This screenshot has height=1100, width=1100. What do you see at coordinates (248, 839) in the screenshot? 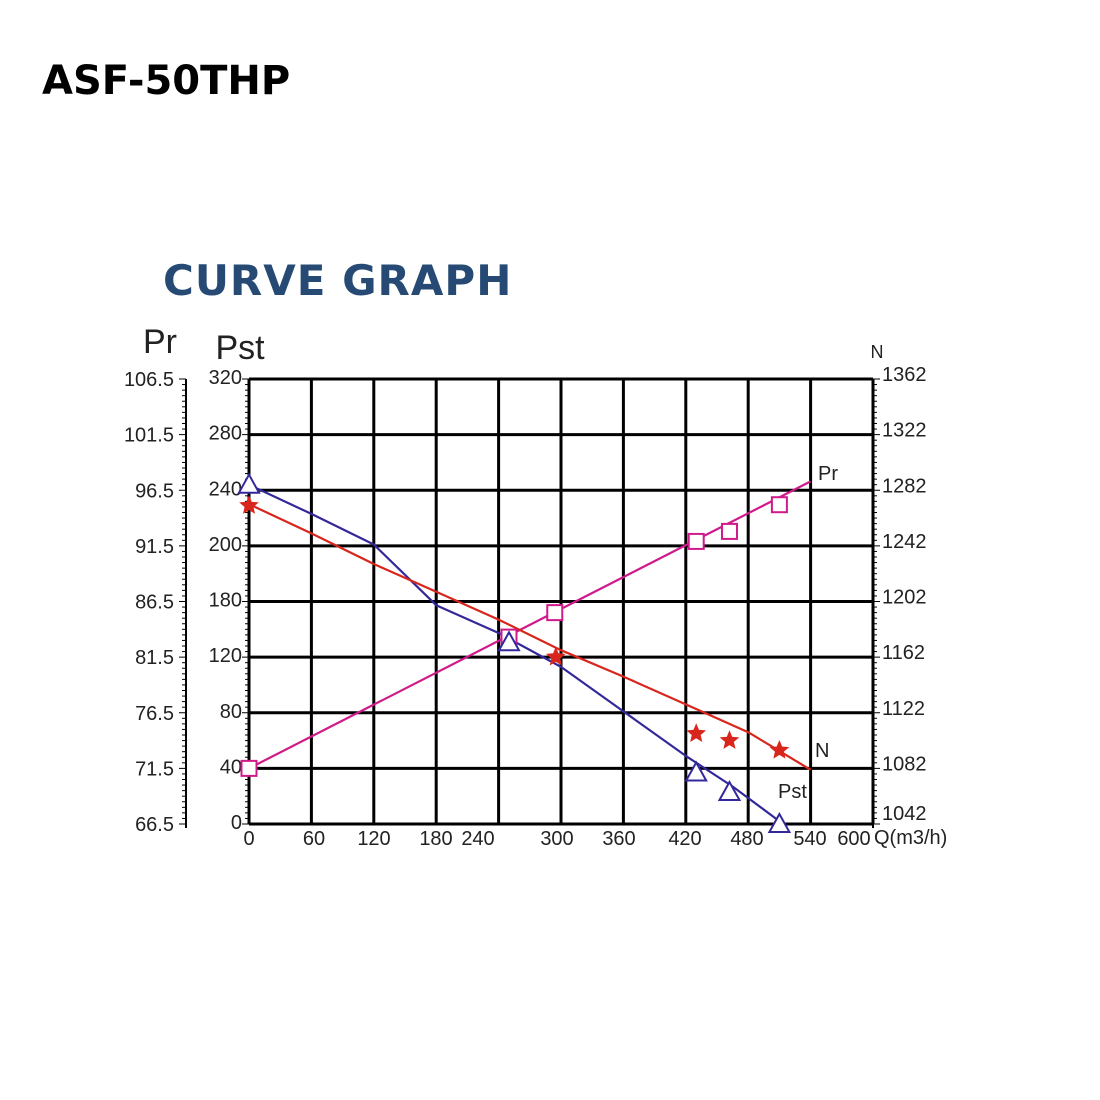
I see `x-tick-label: 0` at bounding box center [248, 839].